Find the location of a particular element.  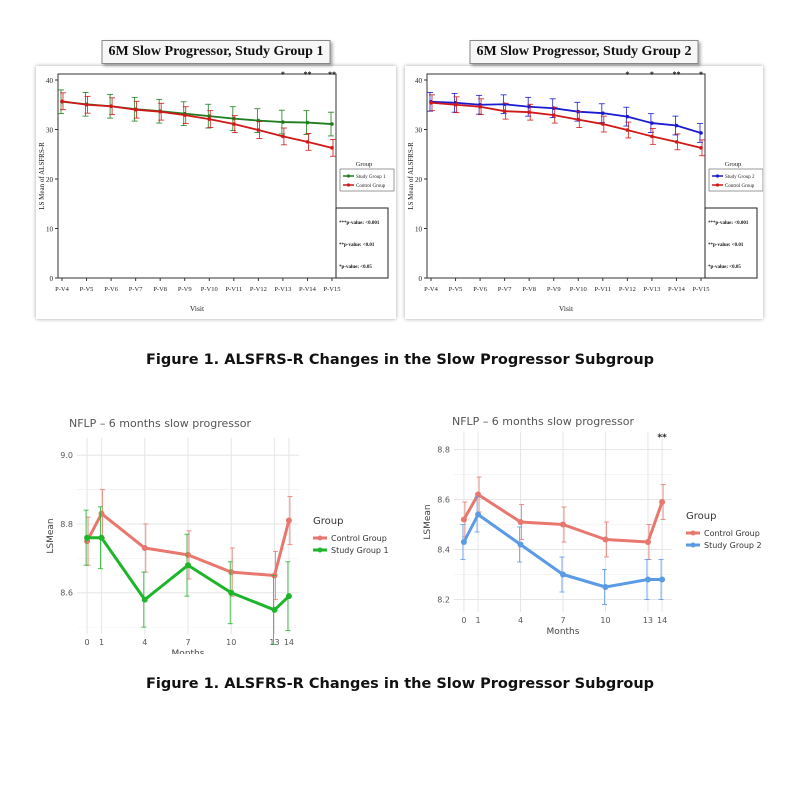

y-tick-label: 8.6 is located at coordinates (443, 500).